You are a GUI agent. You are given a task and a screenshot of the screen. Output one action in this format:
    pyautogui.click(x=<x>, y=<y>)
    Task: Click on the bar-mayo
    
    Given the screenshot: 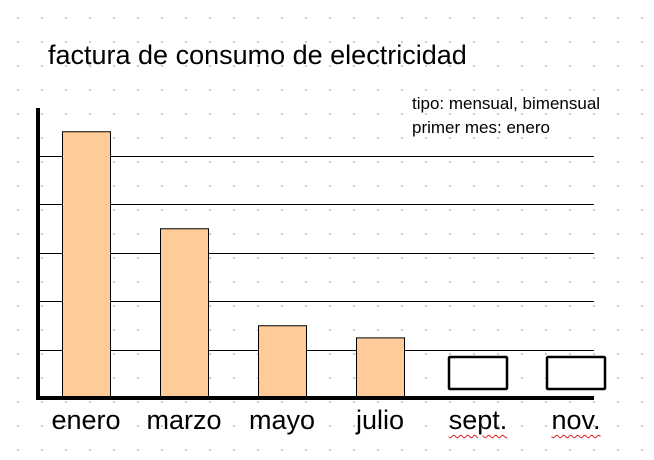 What is the action you would take?
    pyautogui.click(x=282, y=362)
    